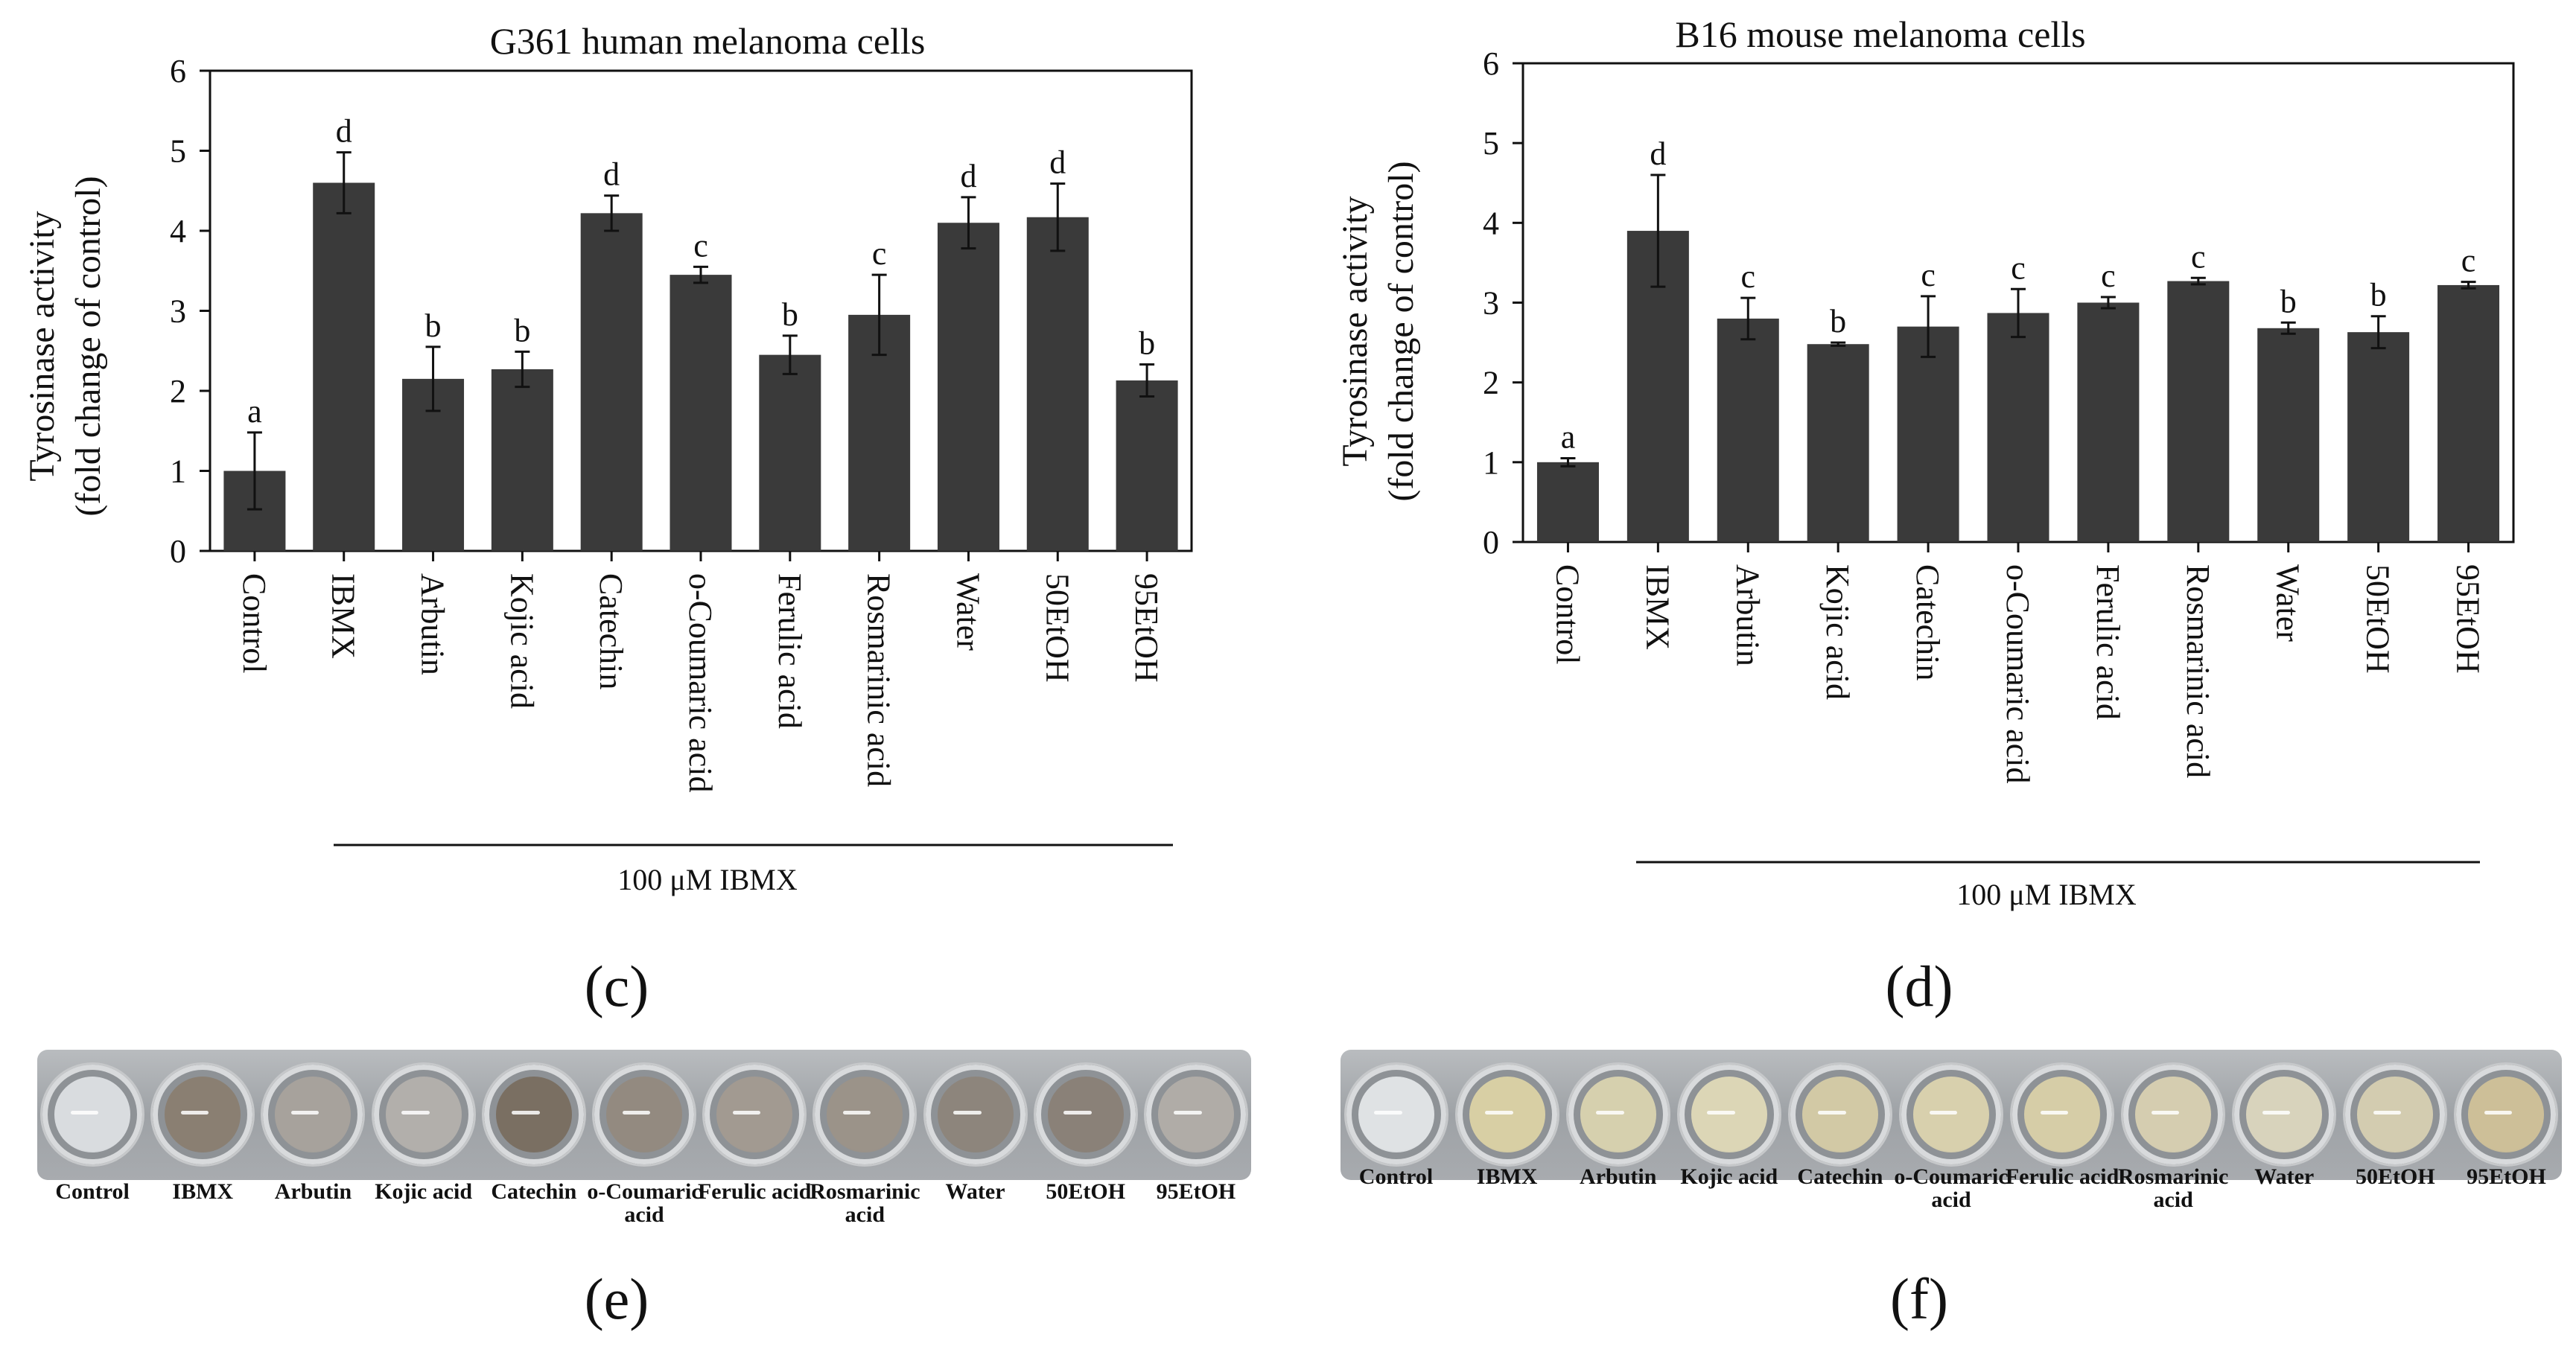 The height and width of the screenshot is (1352, 2576). What do you see at coordinates (1837, 632) in the screenshot?
I see `x-tick-label: Kojic acid` at bounding box center [1837, 632].